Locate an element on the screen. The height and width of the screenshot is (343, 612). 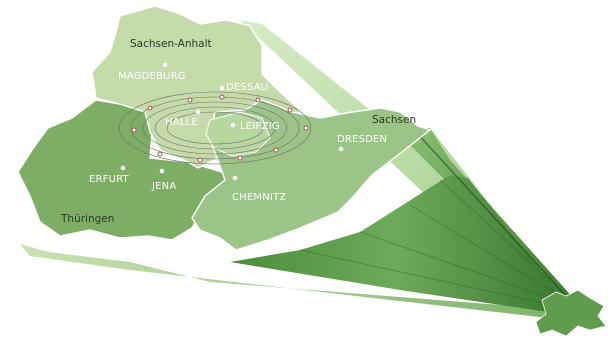
city-dot-halle is located at coordinates (198, 112).